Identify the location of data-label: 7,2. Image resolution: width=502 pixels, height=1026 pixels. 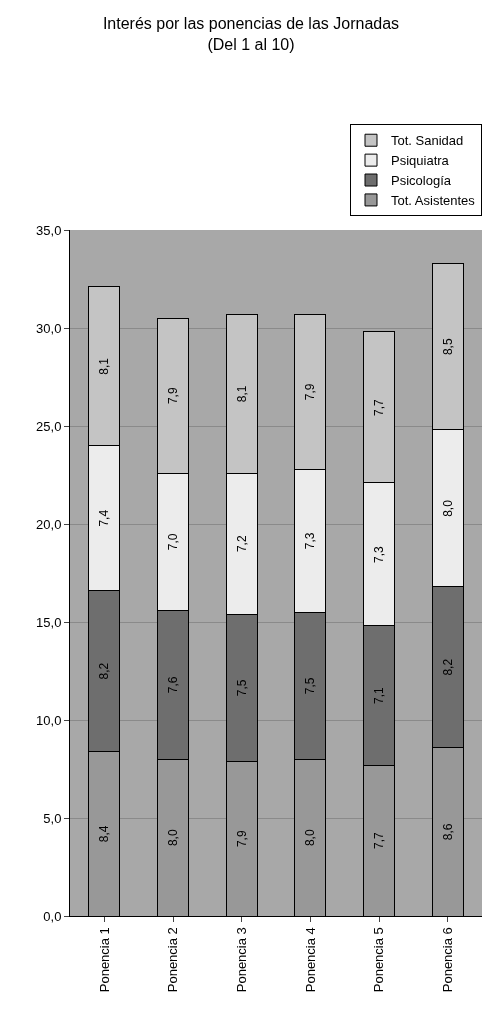
(241, 544).